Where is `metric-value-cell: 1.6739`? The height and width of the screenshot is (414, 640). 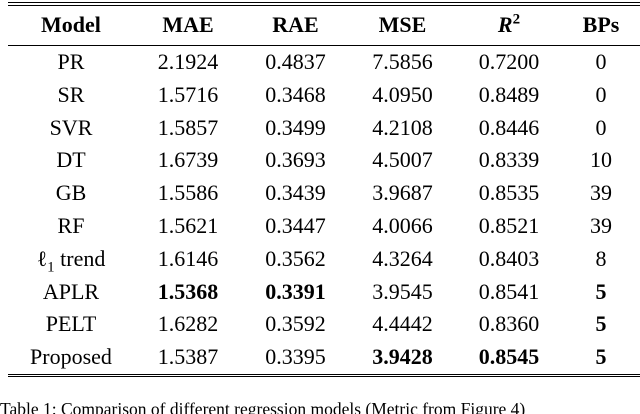
metric-value-cell: 1.6739 is located at coordinates (188, 160).